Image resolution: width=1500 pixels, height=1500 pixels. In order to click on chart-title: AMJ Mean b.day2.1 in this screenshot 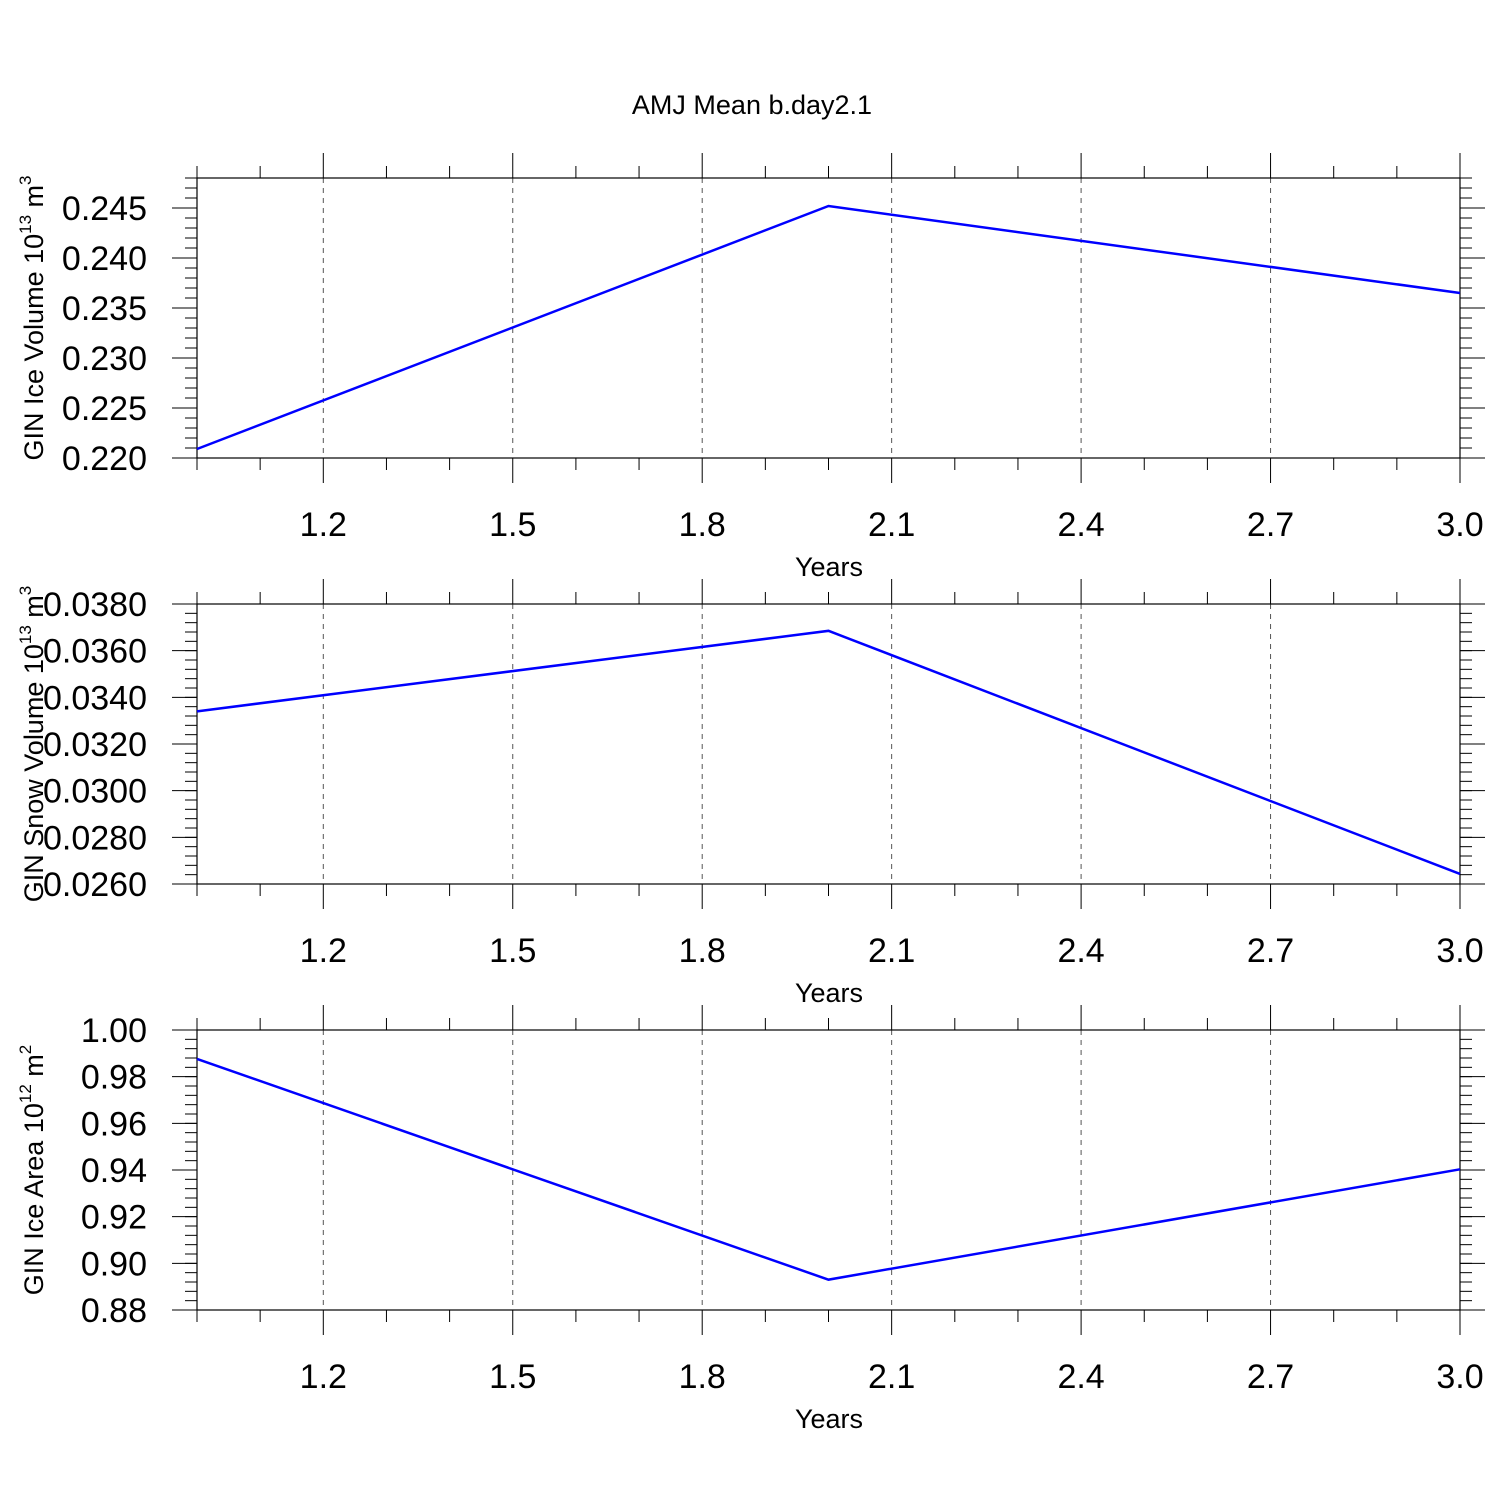, I will do `click(752, 105)`.